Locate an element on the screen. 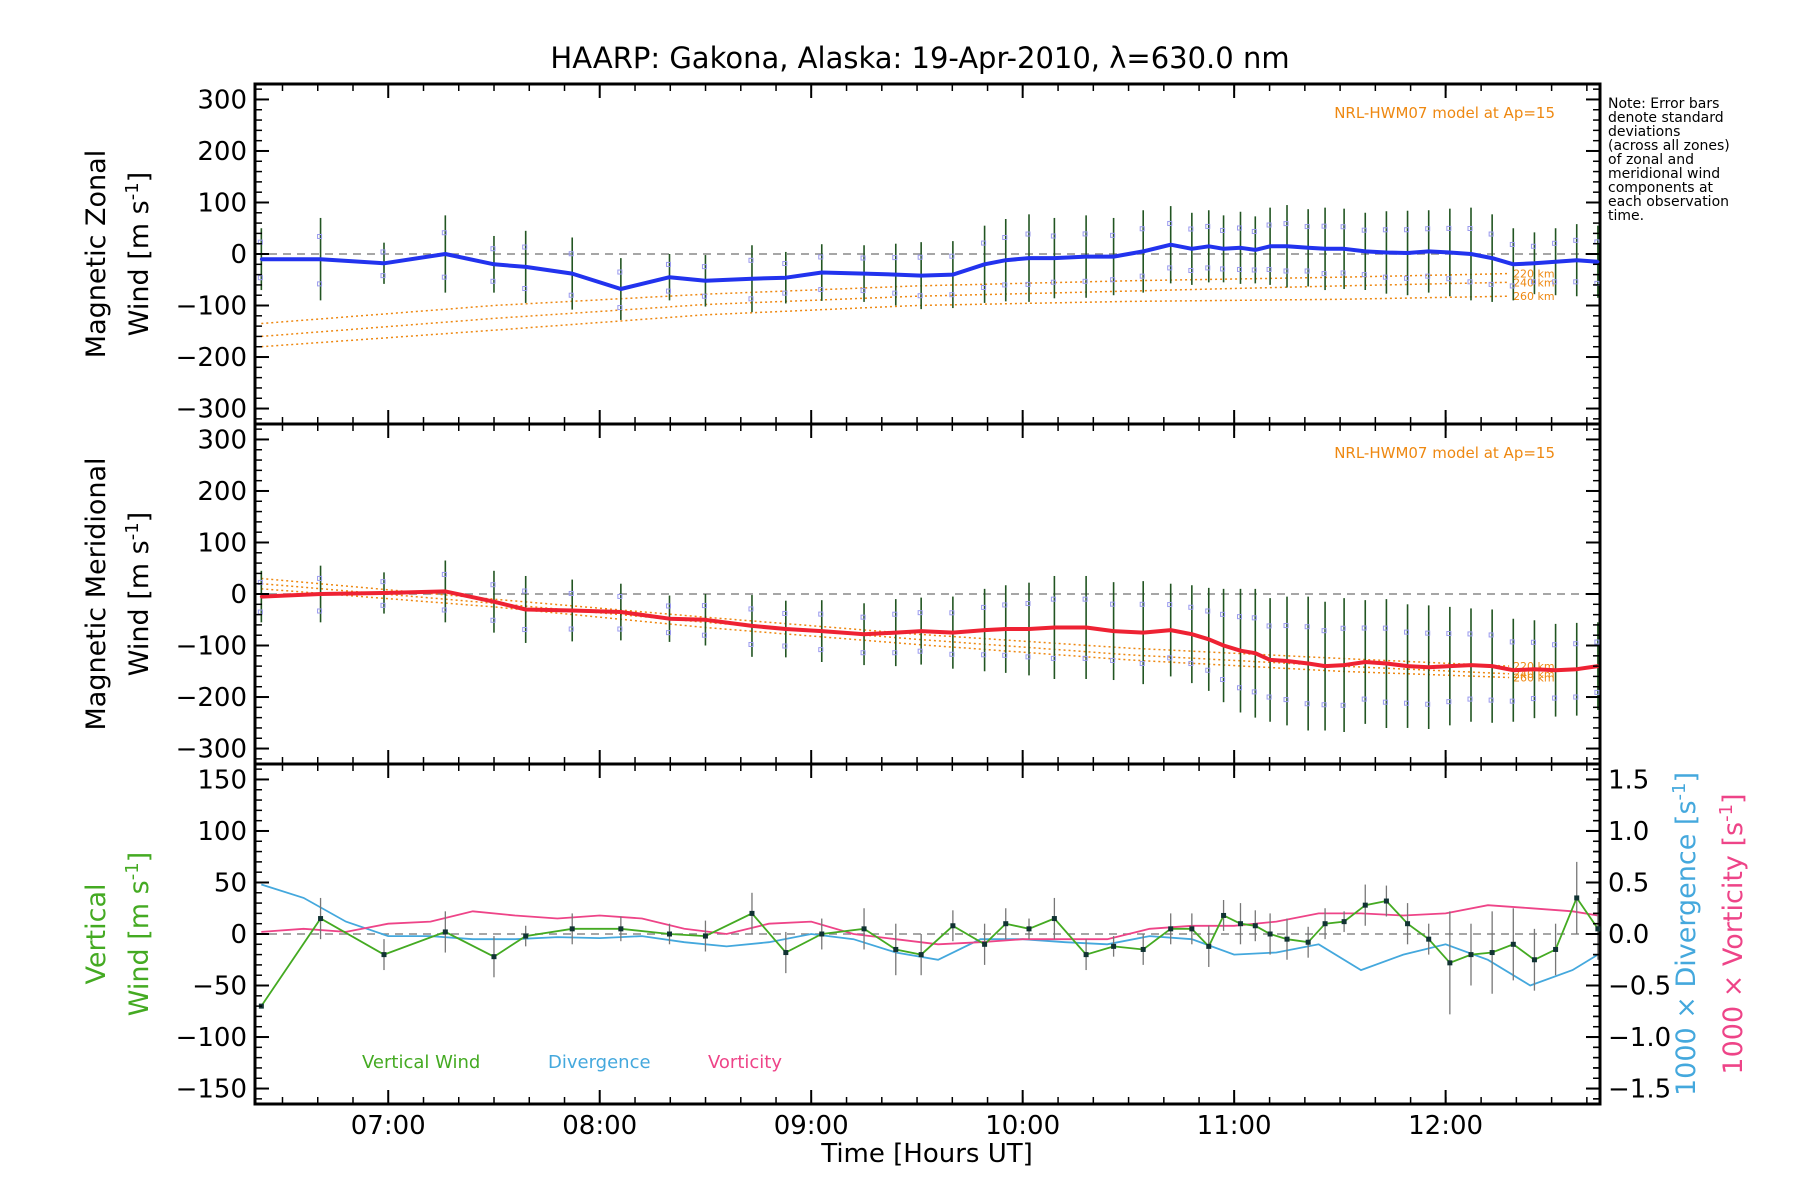  y2-tick-label: −1.5 is located at coordinates (1639, 1090).